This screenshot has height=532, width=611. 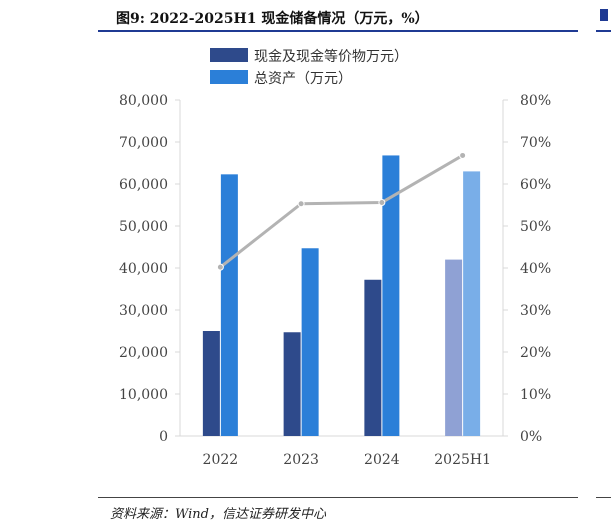 What do you see at coordinates (347, 460) in the screenshot?
I see `x-axis-labels: 2022 2023 2024 2025H1` at bounding box center [347, 460].